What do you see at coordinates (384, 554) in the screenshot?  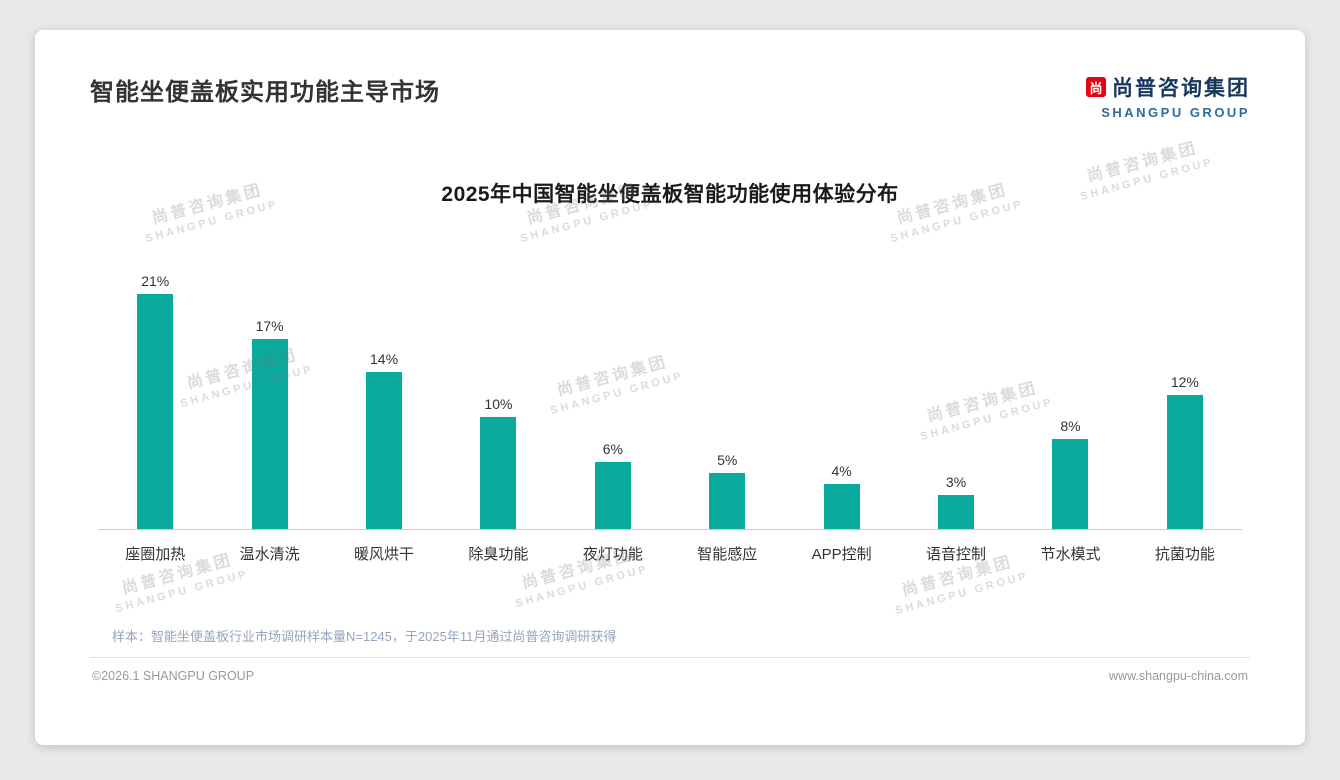 I see `category-label: 暖风烘干` at bounding box center [384, 554].